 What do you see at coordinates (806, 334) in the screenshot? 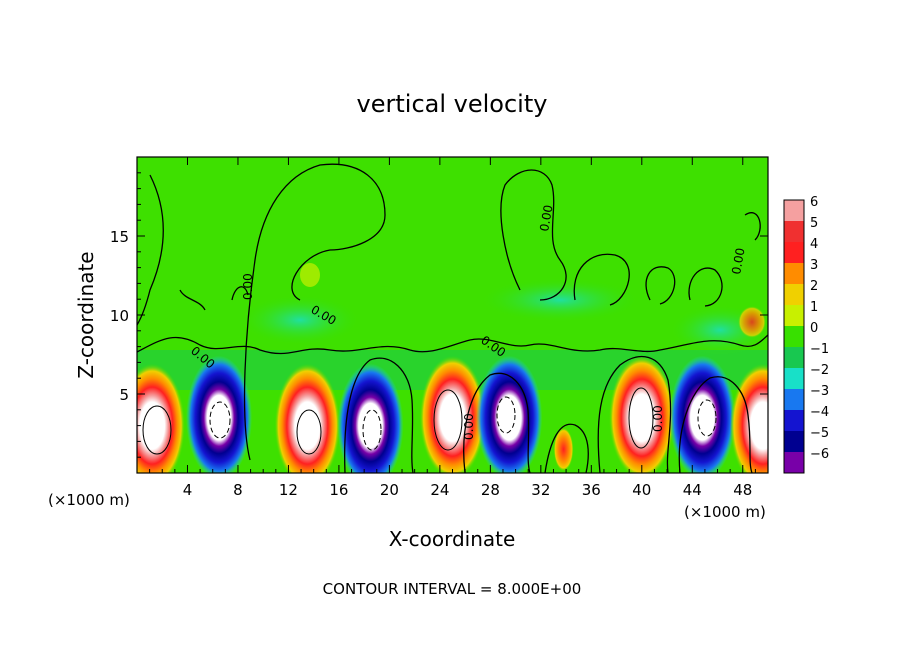
I see `colorbar: 6 5 4 3 2 1 0 −1 −2 −3 −4 −5 −6` at bounding box center [806, 334].